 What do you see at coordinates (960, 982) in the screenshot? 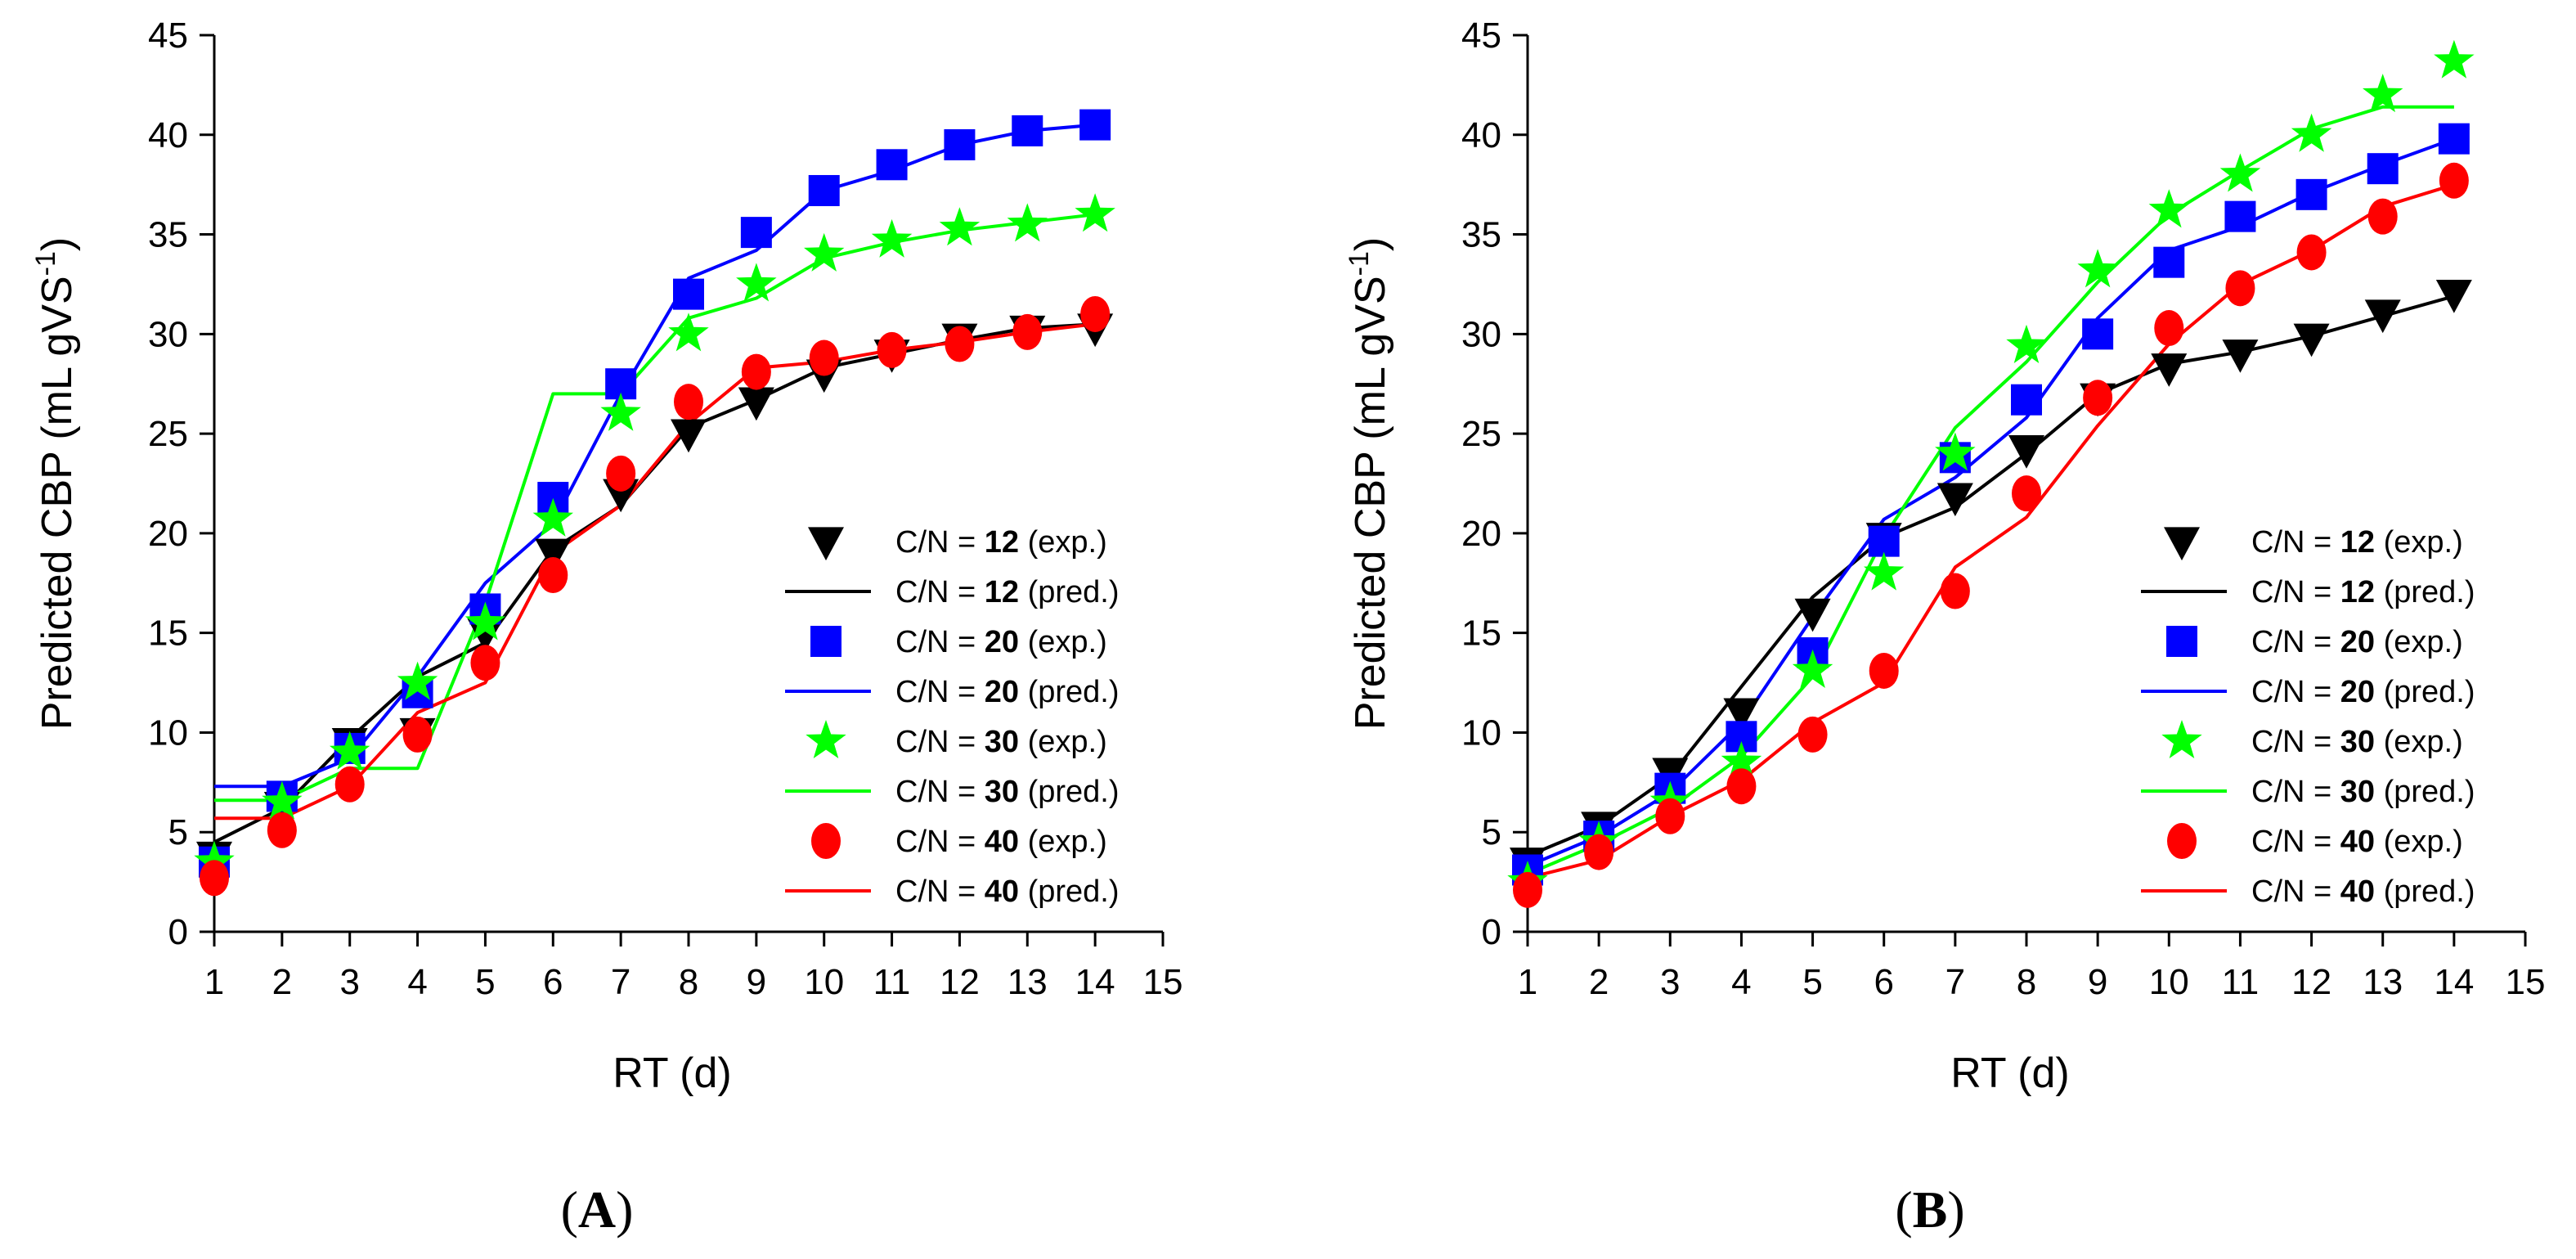
I see `x-tick-label: 12` at bounding box center [960, 982].